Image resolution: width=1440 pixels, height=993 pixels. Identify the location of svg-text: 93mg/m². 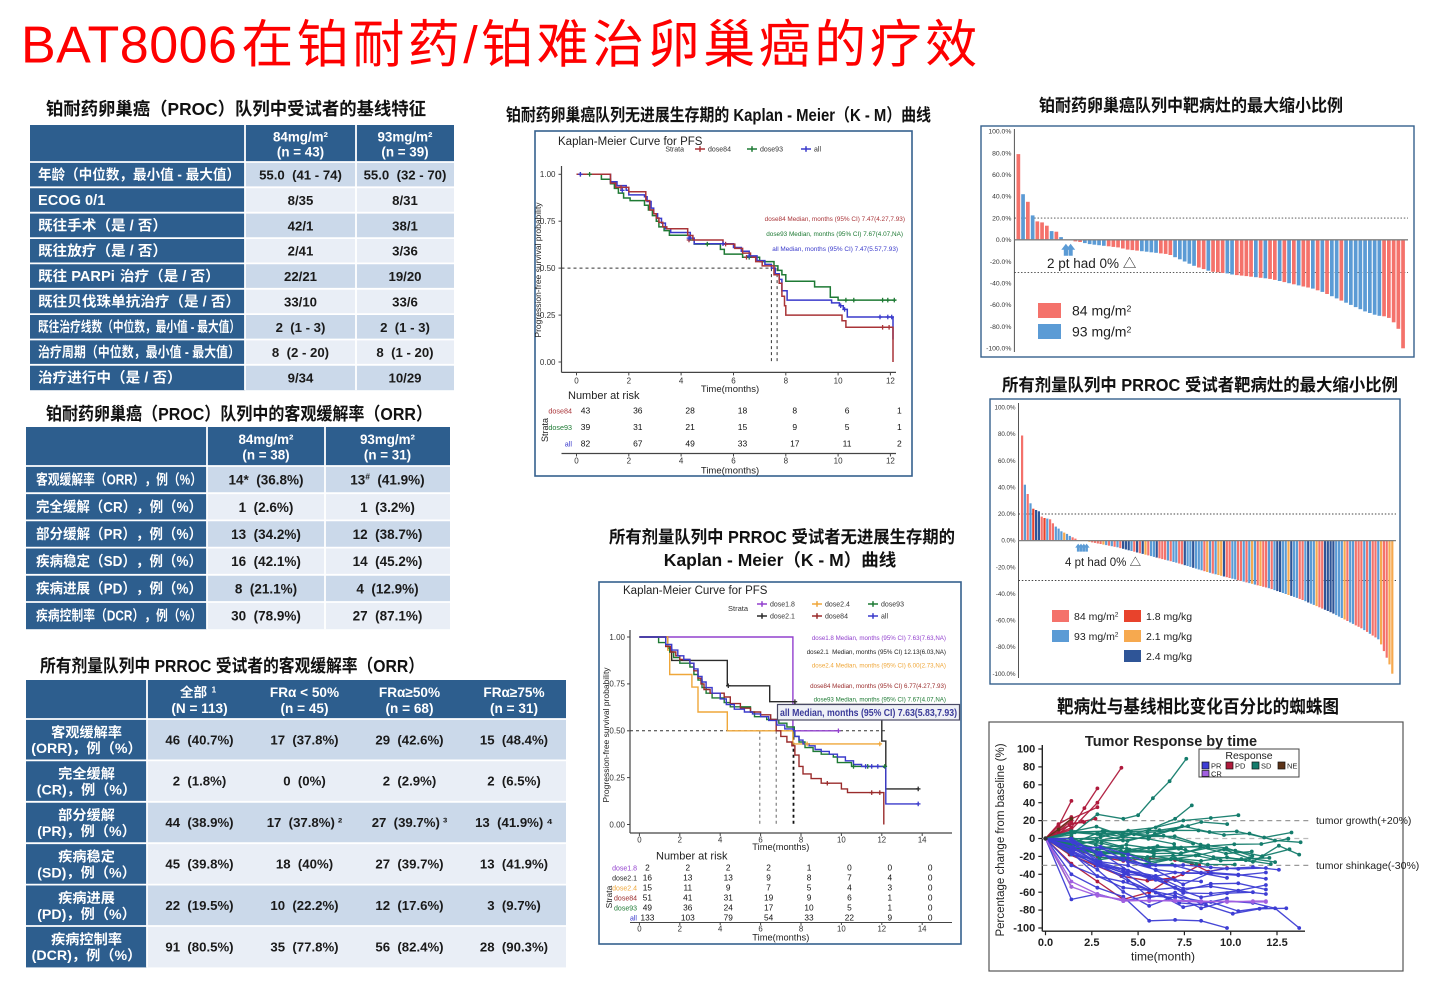
(405, 137).